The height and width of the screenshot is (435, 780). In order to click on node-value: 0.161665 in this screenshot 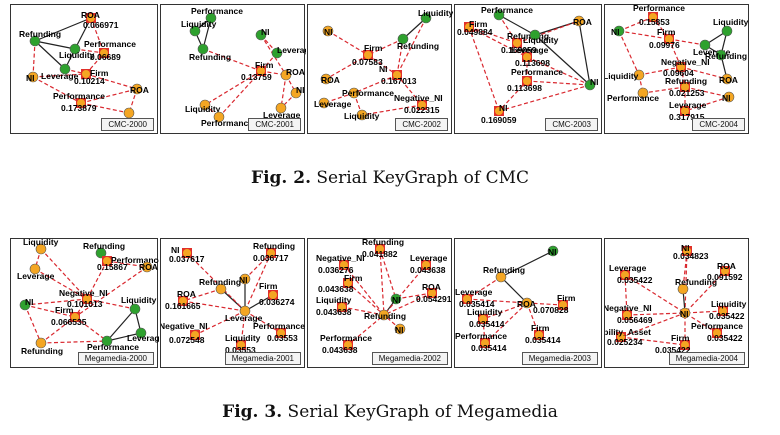, I will do `click(183, 306)`.